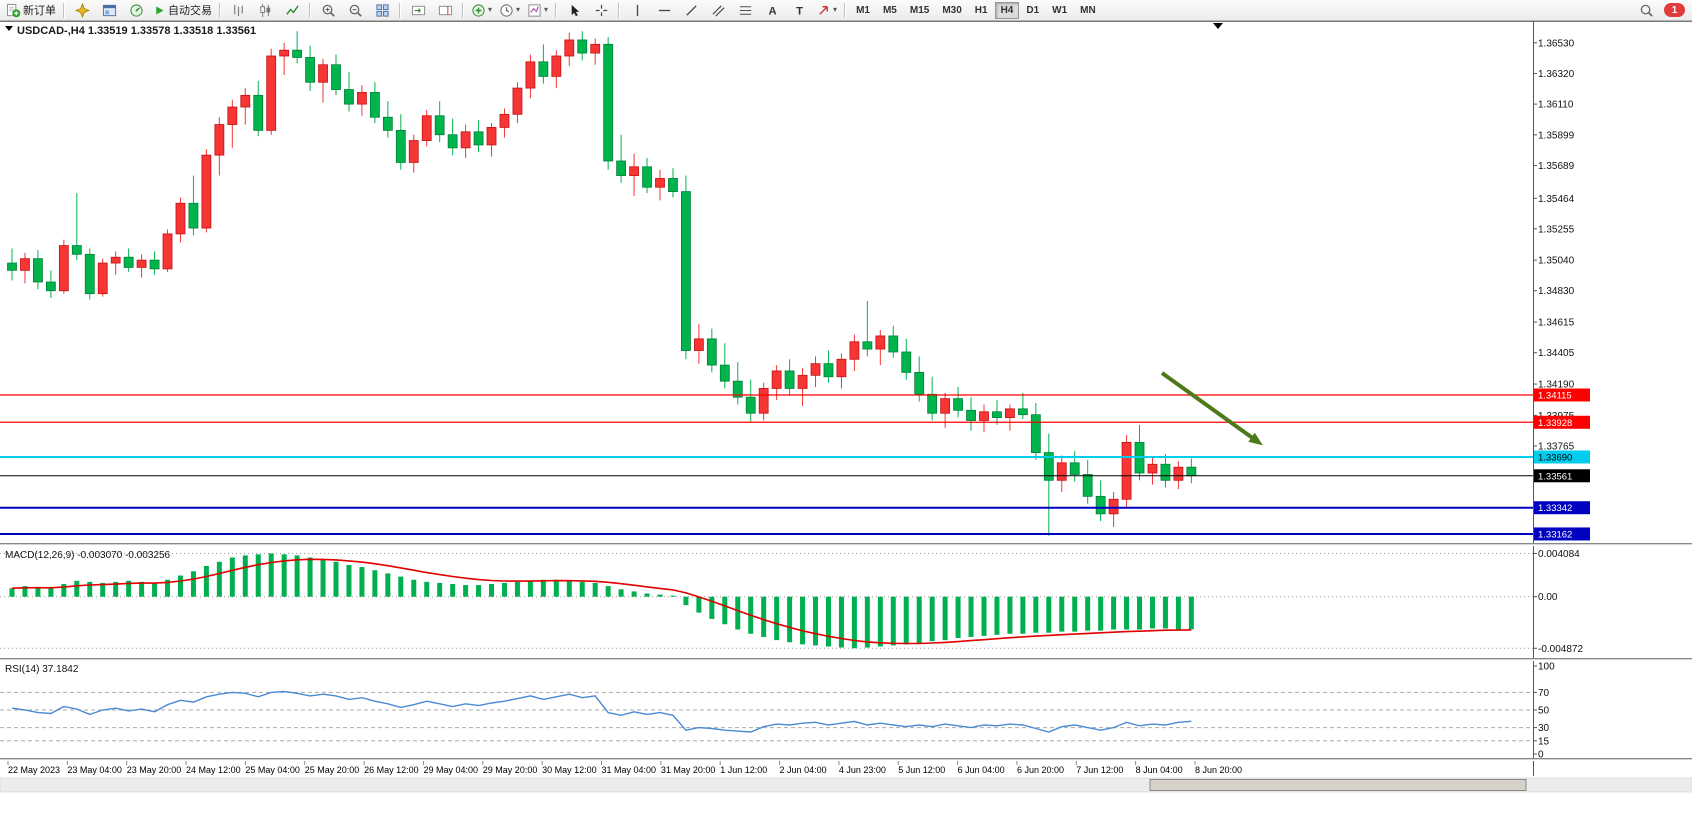 This screenshot has height=836, width=1692. Describe the element at coordinates (506, 10) in the screenshot. I see `periods-icon` at that location.